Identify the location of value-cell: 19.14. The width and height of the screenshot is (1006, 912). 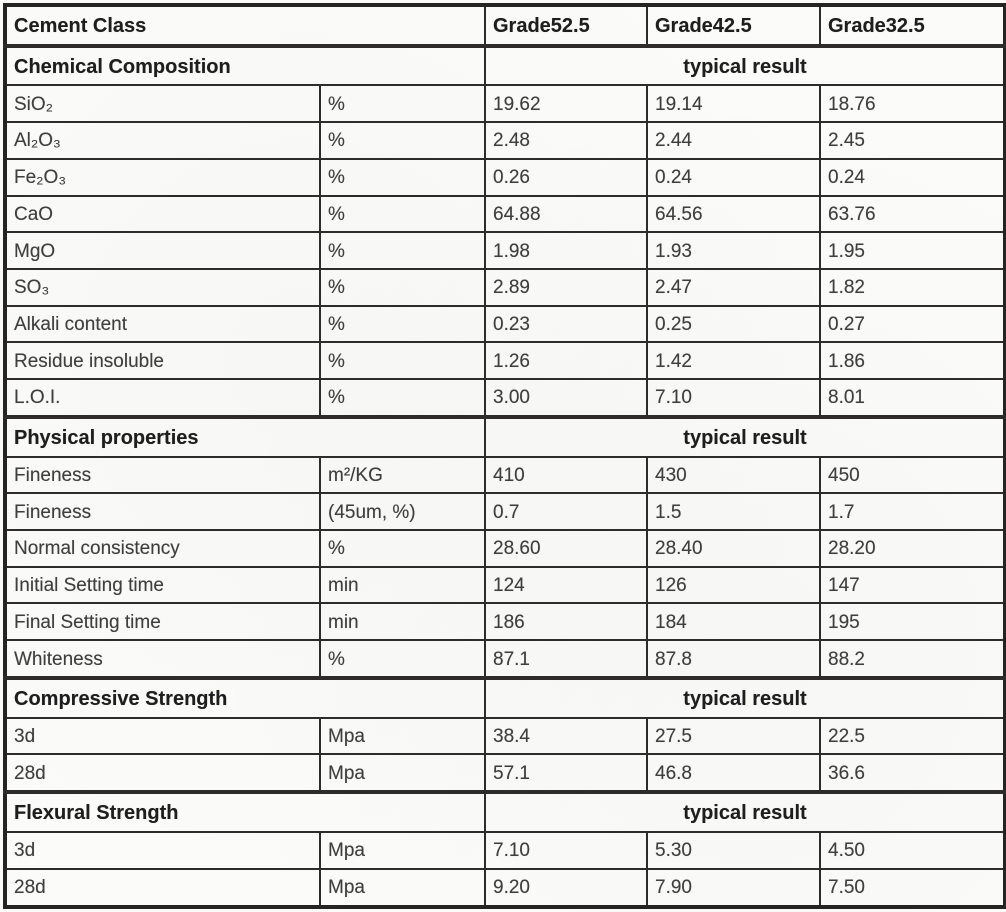
(733, 104).